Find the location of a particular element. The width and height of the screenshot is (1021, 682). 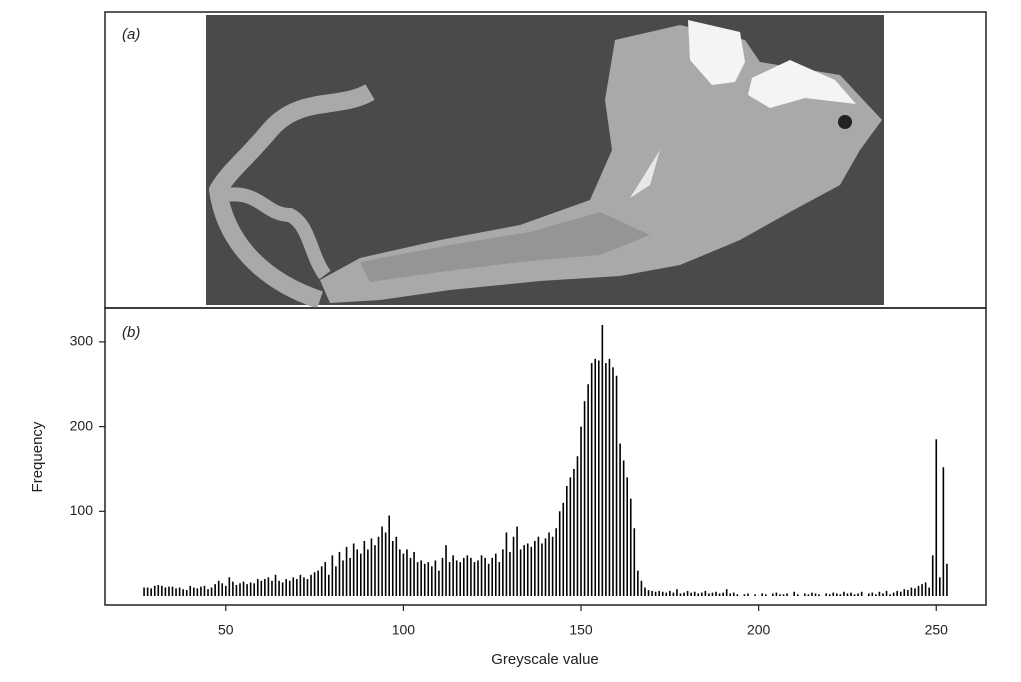

panel-label: (b) is located at coordinates (131, 332).